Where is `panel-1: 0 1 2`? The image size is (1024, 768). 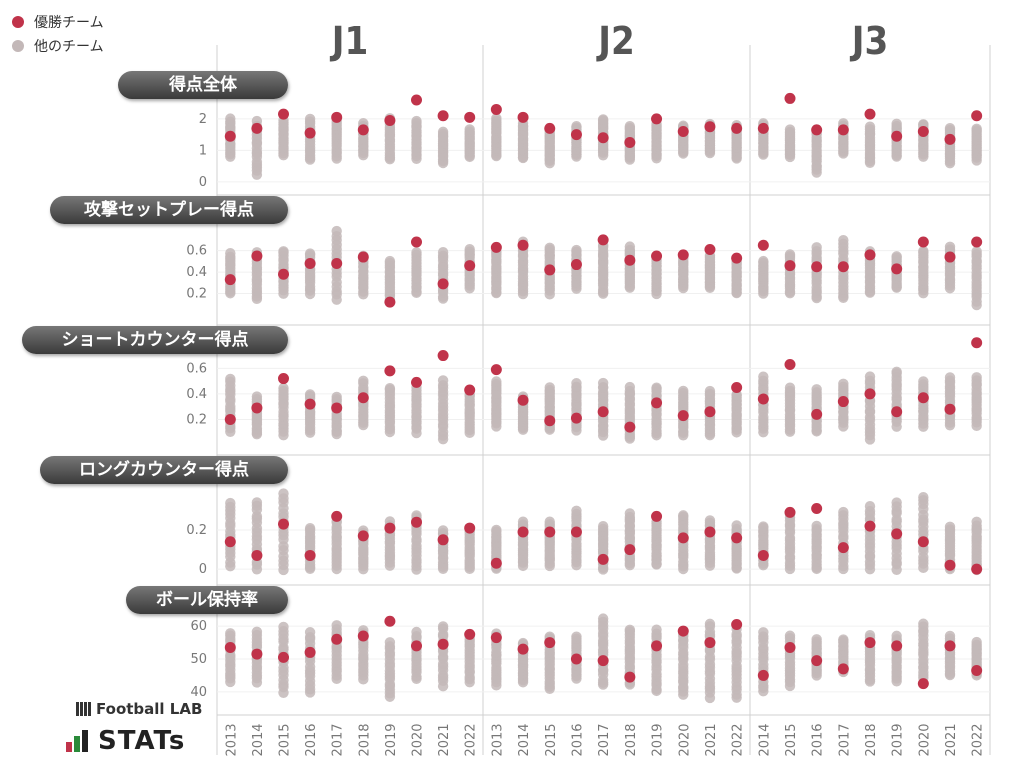 panel-1: 0 1 2 is located at coordinates (594, 141).